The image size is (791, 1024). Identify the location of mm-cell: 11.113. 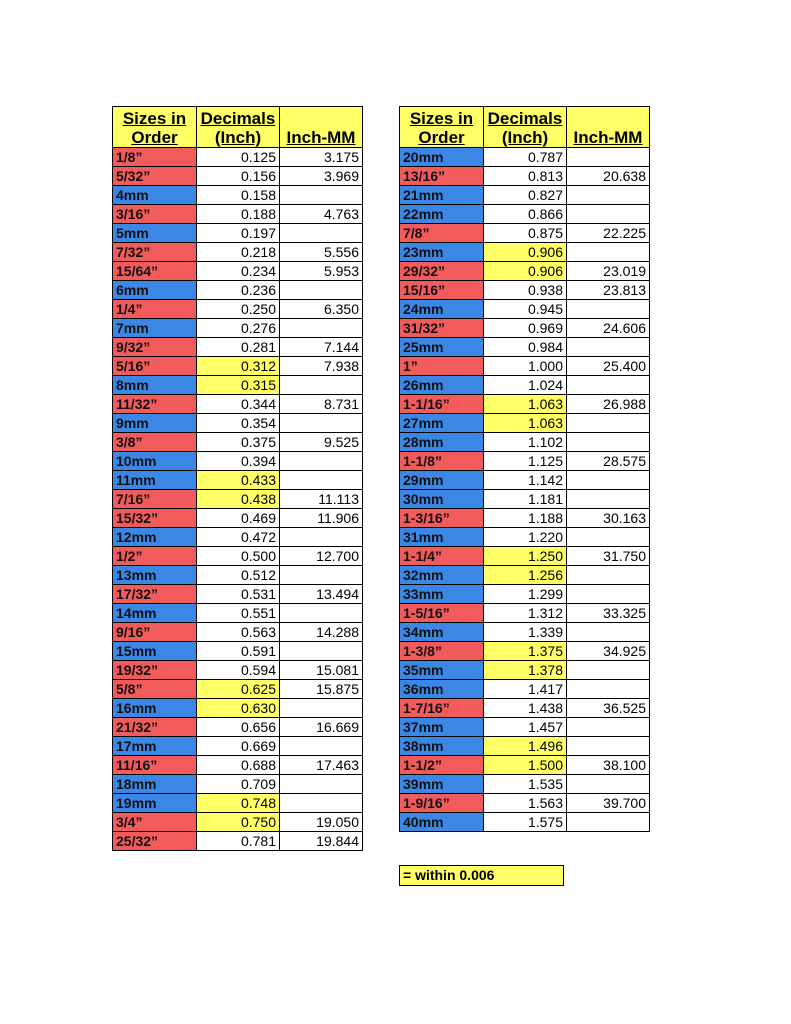
(321, 499).